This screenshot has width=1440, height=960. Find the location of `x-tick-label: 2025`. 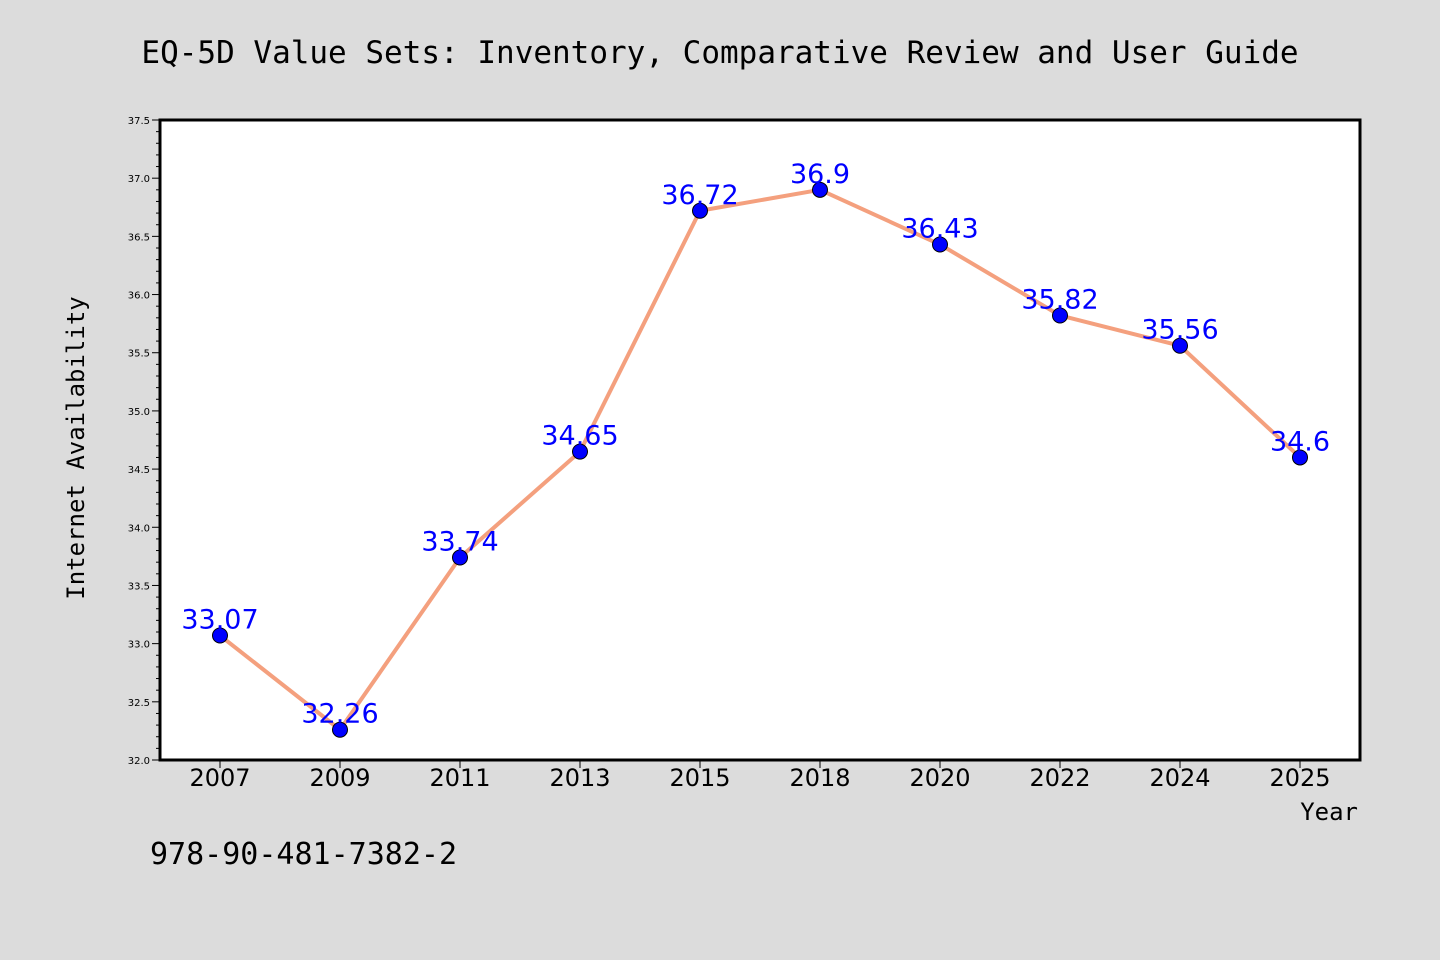

x-tick-label: 2025 is located at coordinates (1299, 778).